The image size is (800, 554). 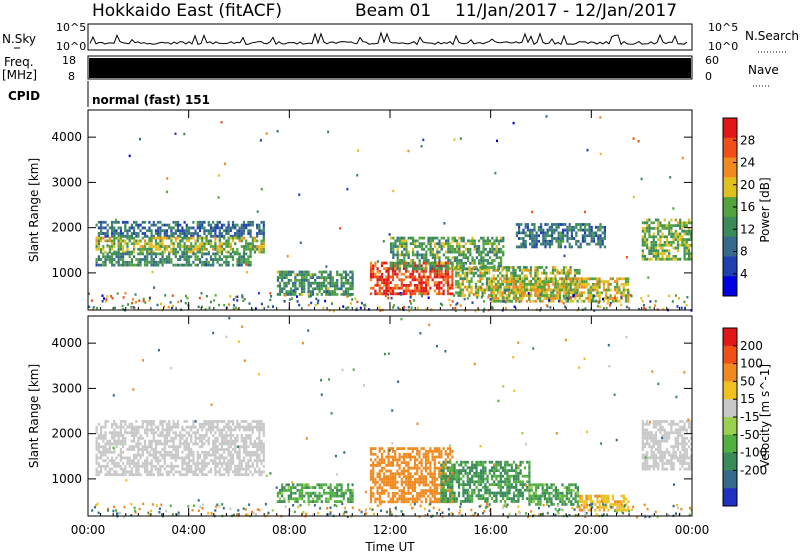 I want to click on freq-label: Freq., so click(x=19, y=62).